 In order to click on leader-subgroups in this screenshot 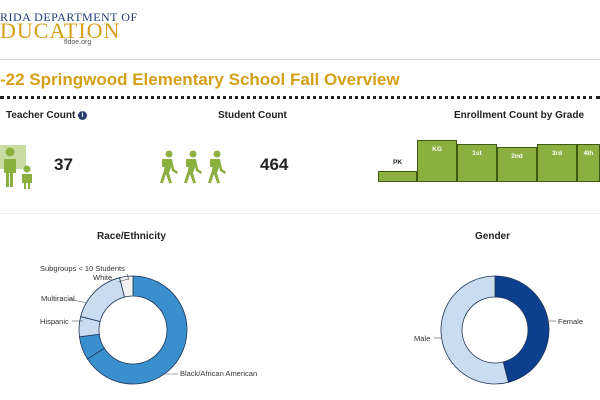, I will do `click(128, 277)`.